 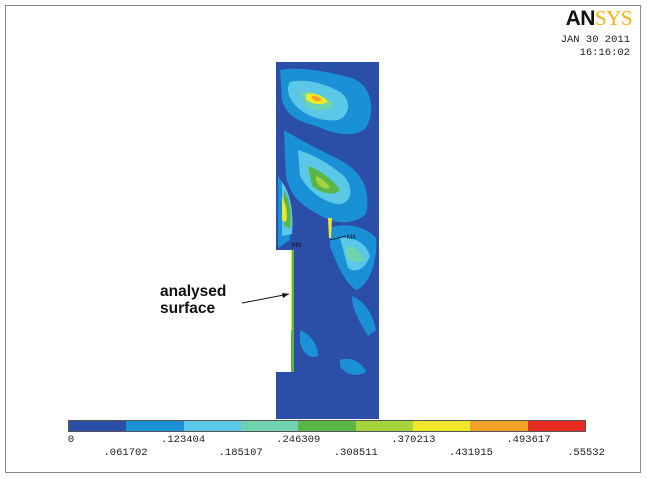 What do you see at coordinates (298, 440) in the screenshot?
I see `legend-label-top: .246309` at bounding box center [298, 440].